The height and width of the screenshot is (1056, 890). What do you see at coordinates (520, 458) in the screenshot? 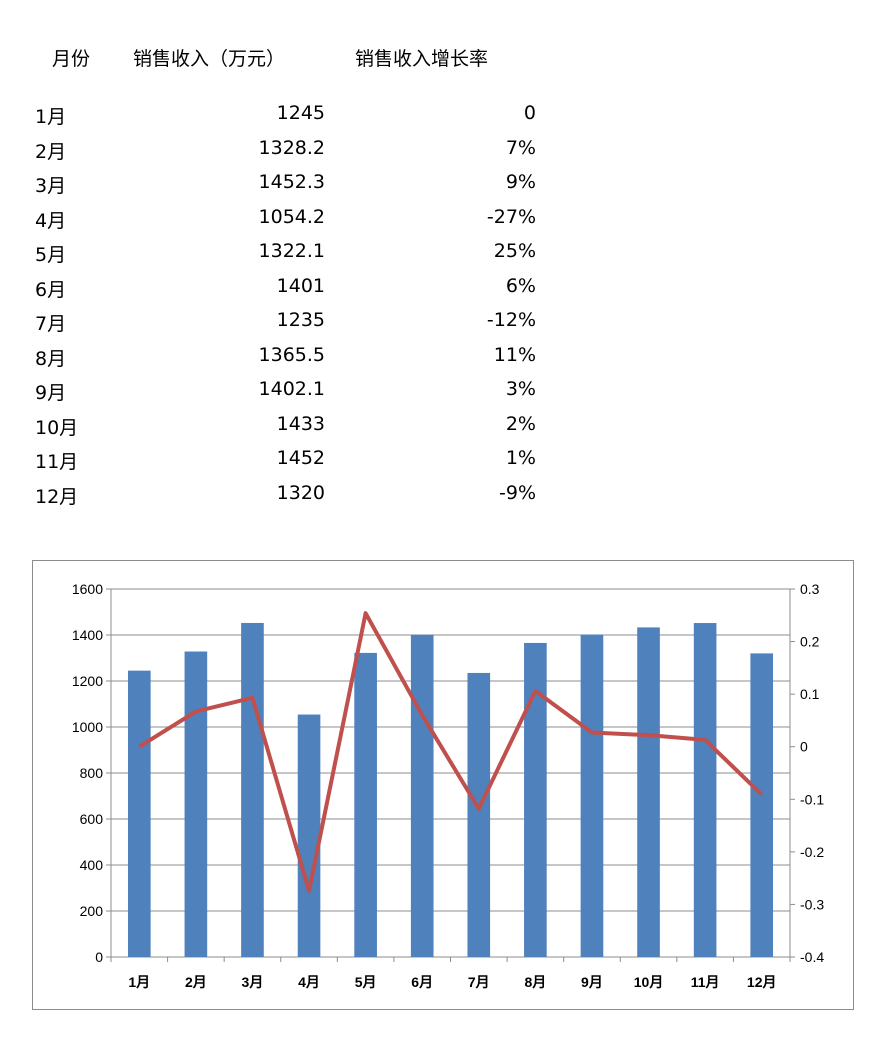
I see `growth-cell: 1%` at bounding box center [520, 458].